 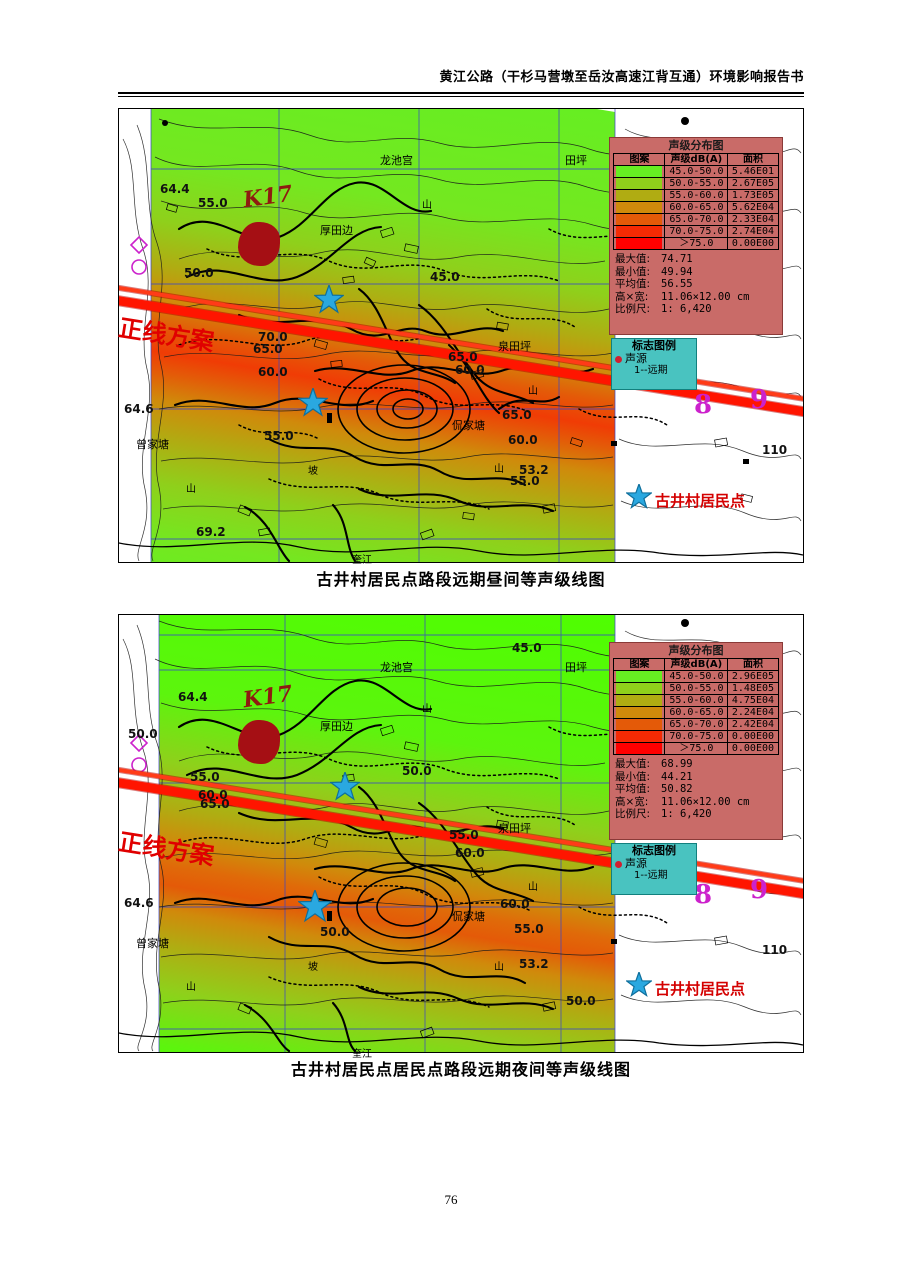 What do you see at coordinates (696, 650) in the screenshot?
I see `legend-title-night: 声级分布图` at bounding box center [696, 650].